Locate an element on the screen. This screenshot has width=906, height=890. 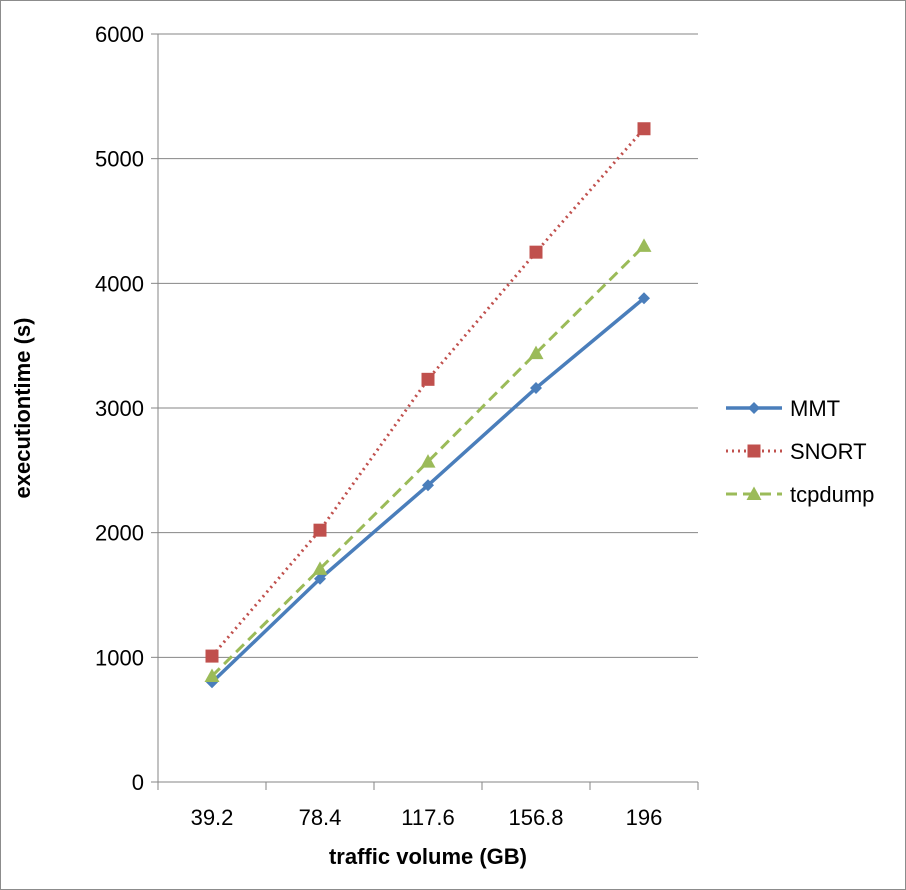
legend-label: SNORT is located at coordinates (828, 451).